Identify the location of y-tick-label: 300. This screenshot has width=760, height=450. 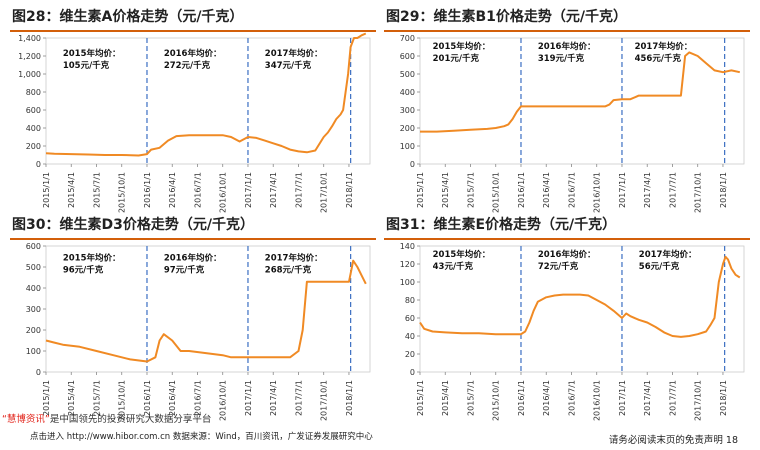
(33, 309).